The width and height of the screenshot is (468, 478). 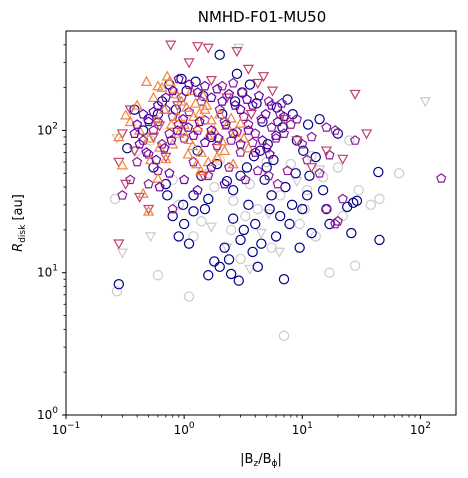 What do you see at coordinates (47, 272) in the screenshot?
I see `y-tick-label: 101` at bounding box center [47, 272].